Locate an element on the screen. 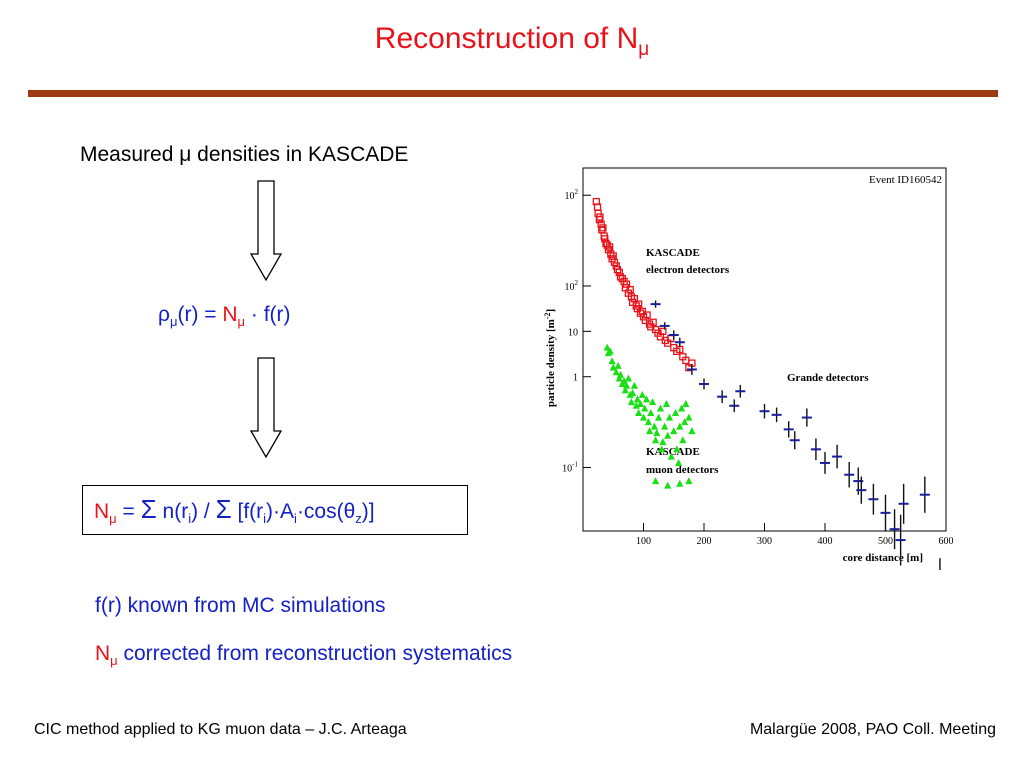  annotation-electron-1: KASCADE is located at coordinates (673, 253).